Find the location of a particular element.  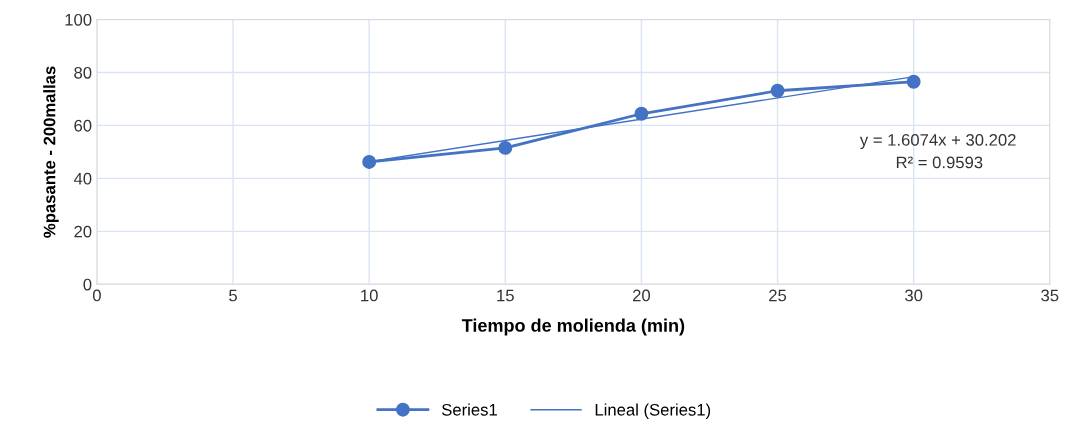

annotation: R² = 0.9593 is located at coordinates (939, 162).